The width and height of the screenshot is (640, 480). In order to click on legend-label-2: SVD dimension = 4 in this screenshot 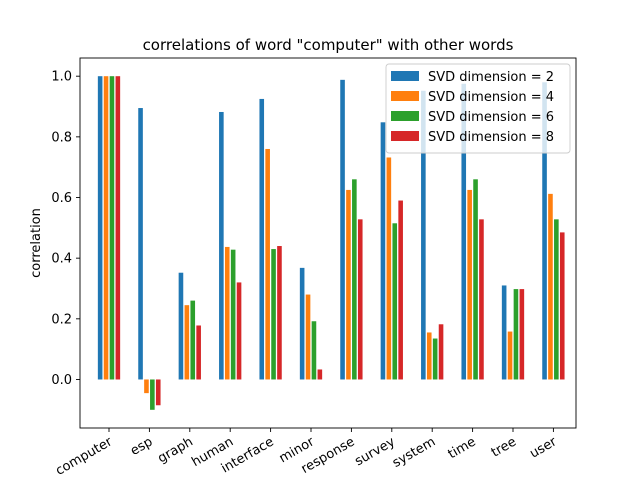, I will do `click(491, 97)`.